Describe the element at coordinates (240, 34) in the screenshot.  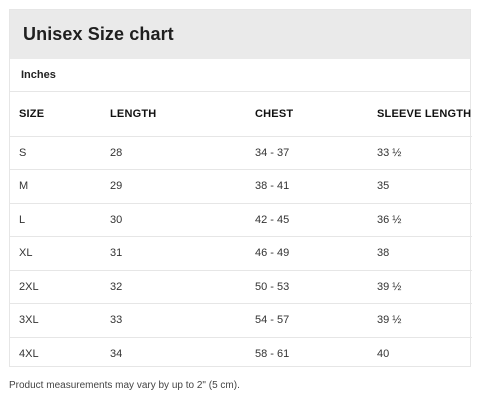
I see `title-bar: Unisex Size chart` at that location.